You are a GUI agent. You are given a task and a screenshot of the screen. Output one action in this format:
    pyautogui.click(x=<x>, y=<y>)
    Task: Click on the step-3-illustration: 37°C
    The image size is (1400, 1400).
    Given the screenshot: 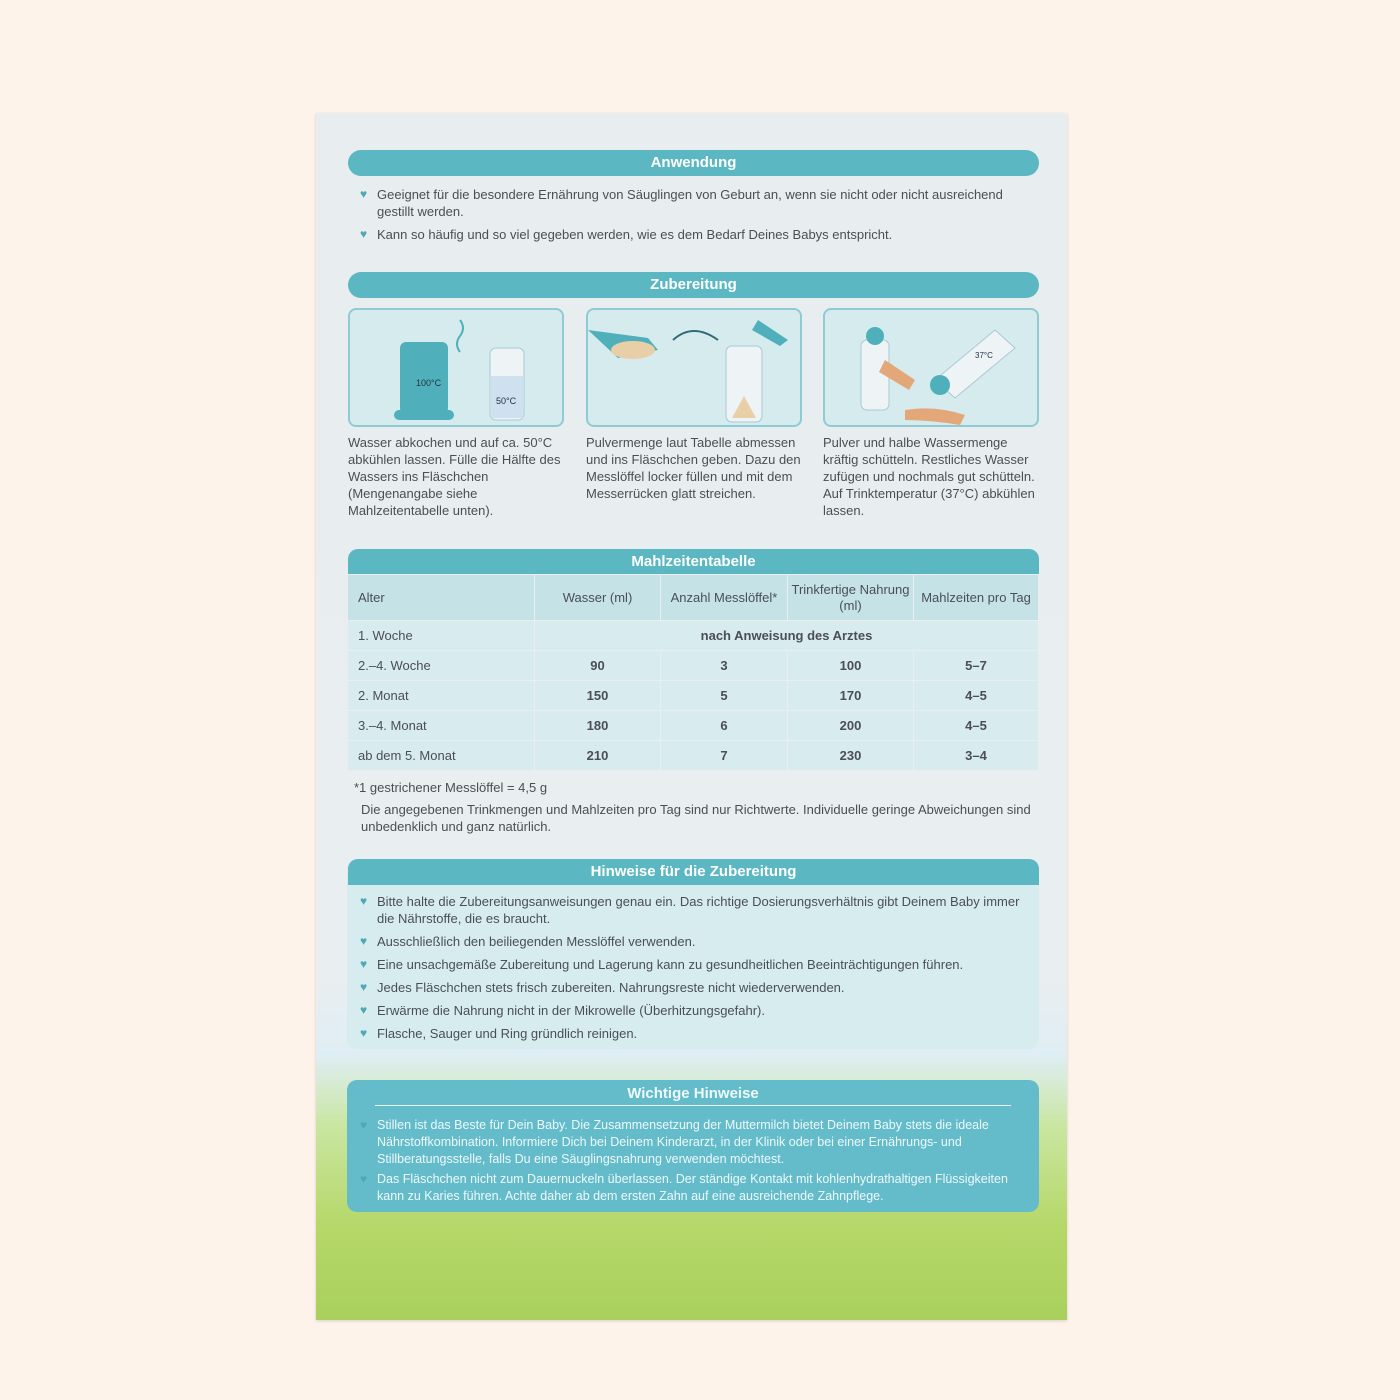 What is the action you would take?
    pyautogui.click(x=931, y=367)
    